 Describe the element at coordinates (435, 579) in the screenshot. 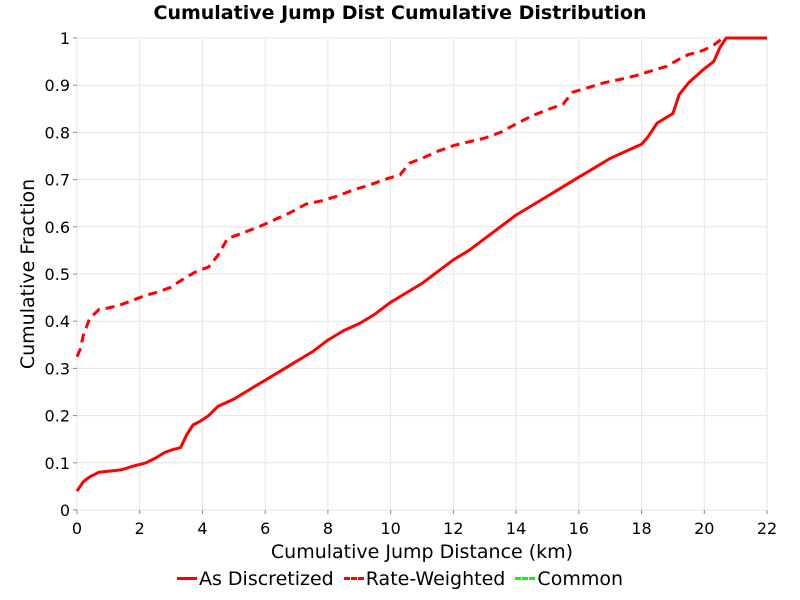

I see `legend-label-rate-weighted: Rate-Weighted` at that location.